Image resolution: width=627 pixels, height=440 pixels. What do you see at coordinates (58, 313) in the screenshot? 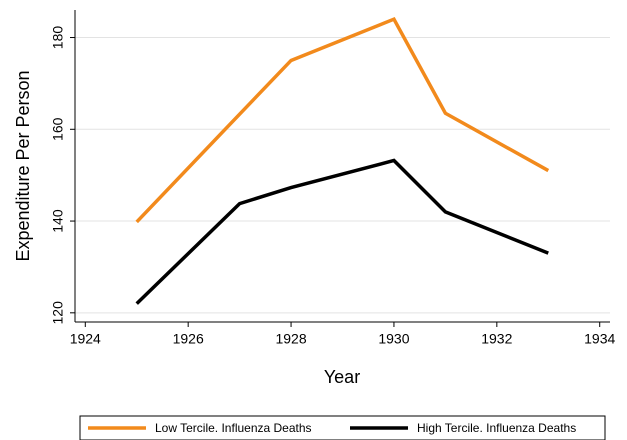
I see `y-tick-label: 120` at bounding box center [58, 313].